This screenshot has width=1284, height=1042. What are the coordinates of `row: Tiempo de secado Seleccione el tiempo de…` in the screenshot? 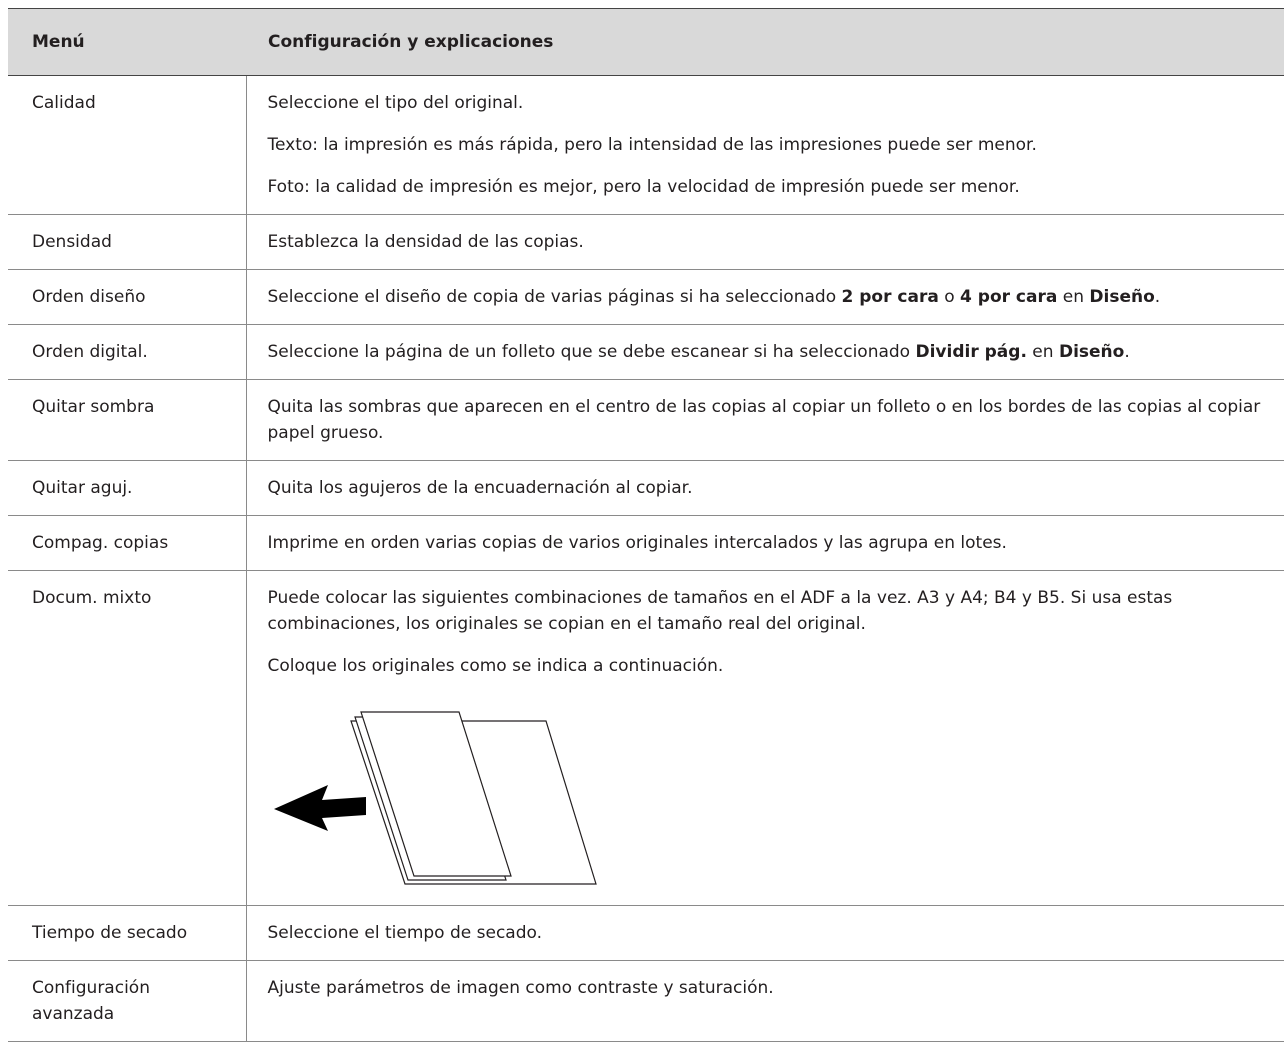 It's located at (646, 933).